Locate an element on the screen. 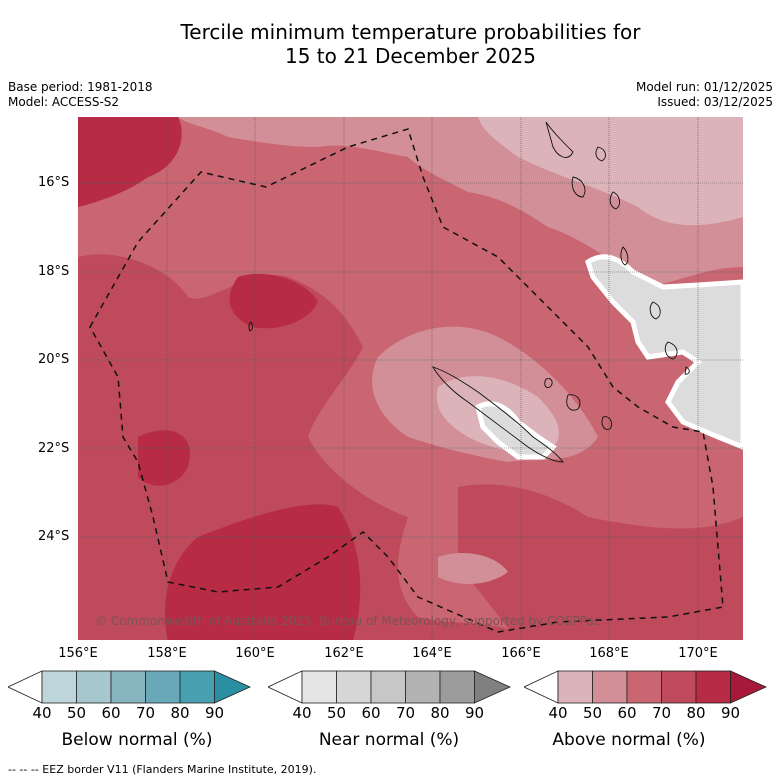 Image resolution: width=781 pixels, height=781 pixels. band-60-south is located at coordinates (473, 568).